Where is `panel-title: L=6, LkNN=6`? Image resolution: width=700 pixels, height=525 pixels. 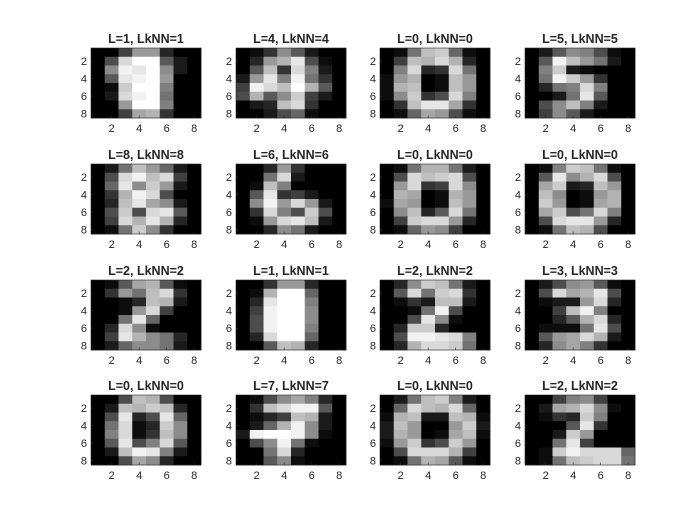
panel-title: L=6, LkNN=6 is located at coordinates (291, 155).